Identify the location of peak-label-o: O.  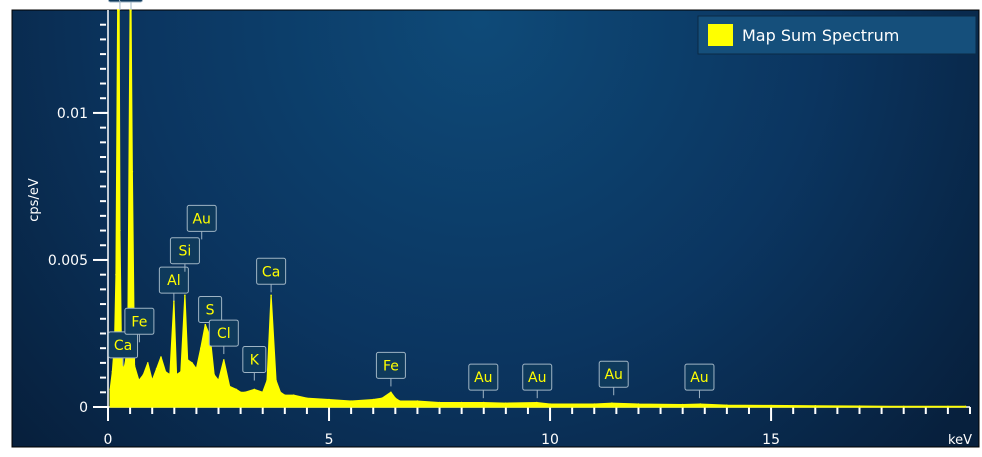
(130, 5).